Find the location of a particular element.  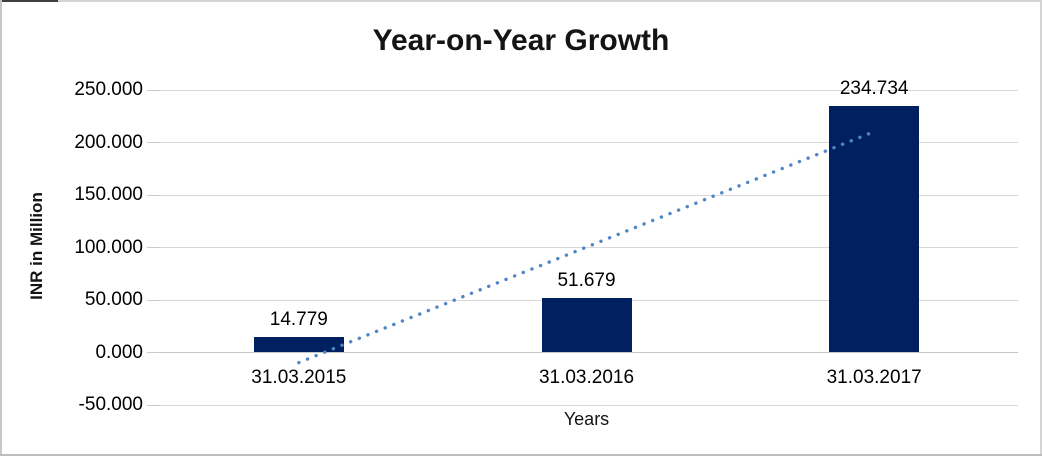

y-tick-label: 200.000 is located at coordinates (108, 142).